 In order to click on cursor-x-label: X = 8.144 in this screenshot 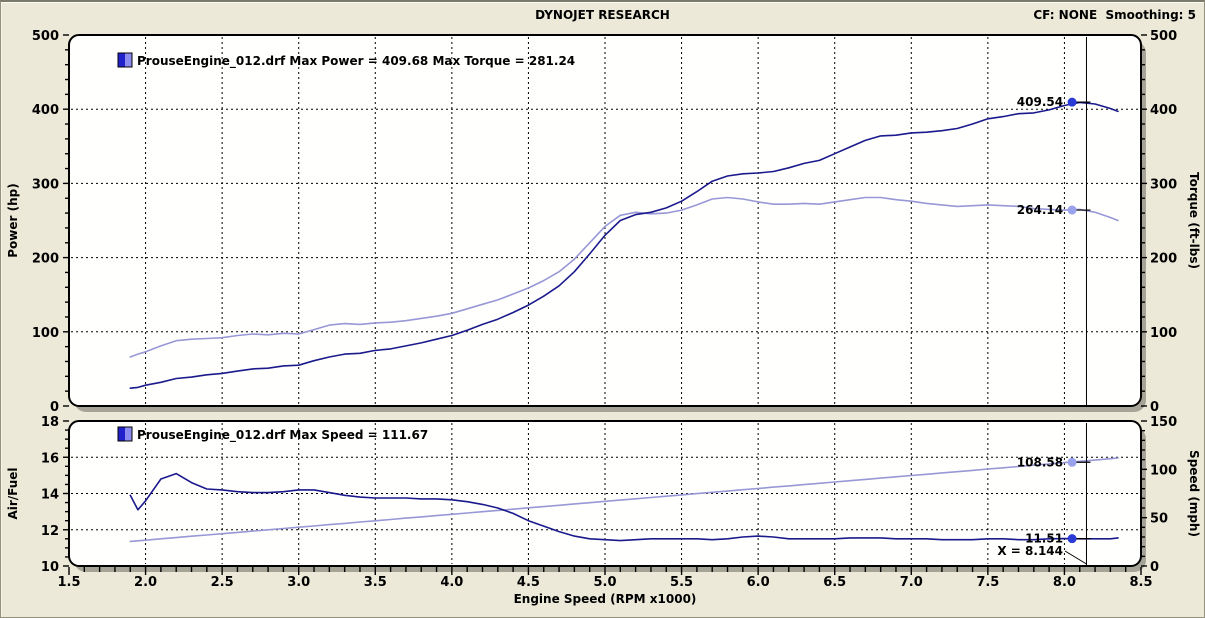, I will do `click(1030, 551)`.